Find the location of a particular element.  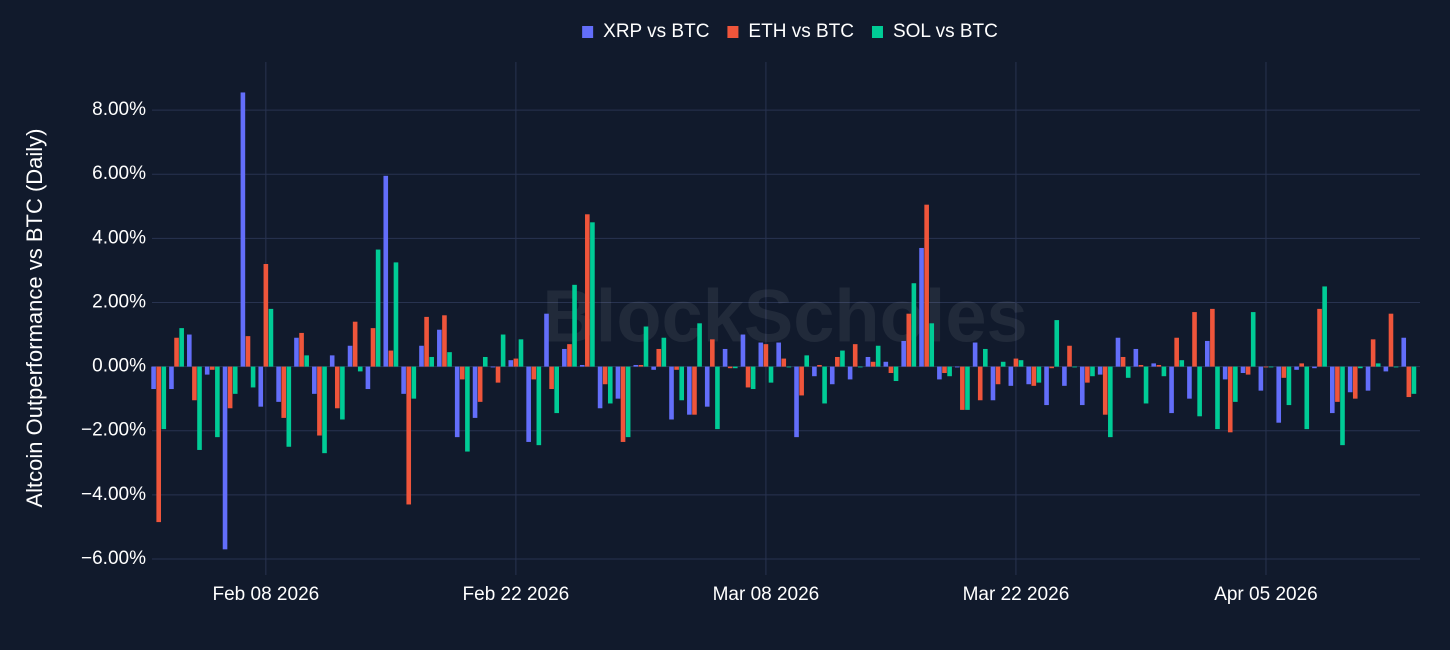

legend: XRP vs BTC ETH vs BTC SOL vs BTC is located at coordinates (790, 31).